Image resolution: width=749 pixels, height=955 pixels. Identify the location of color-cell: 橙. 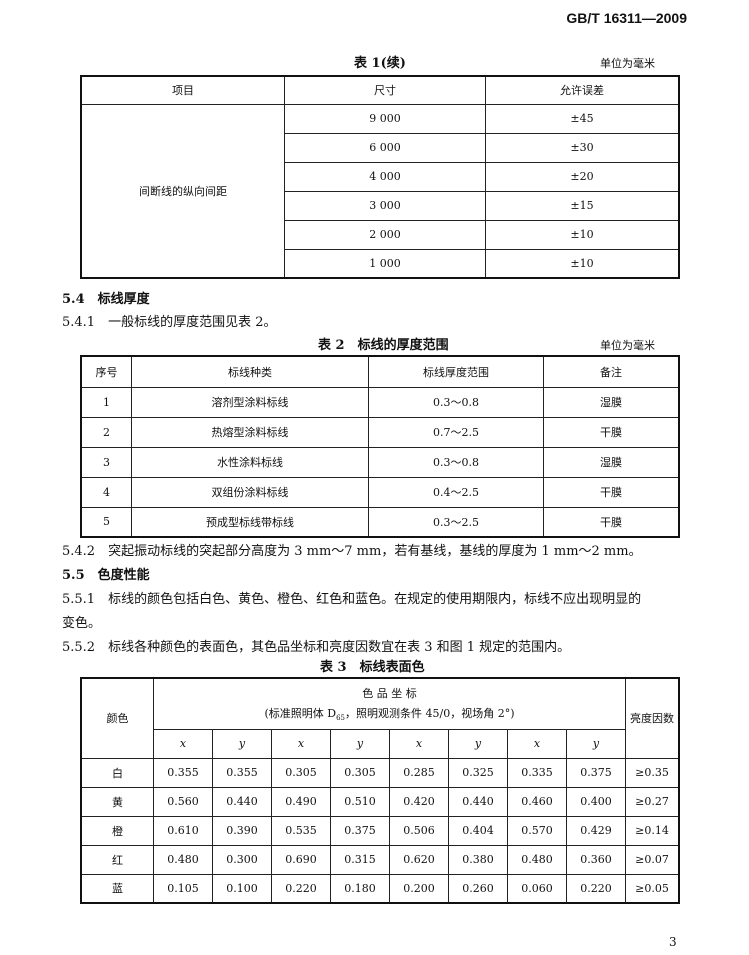
(117, 830).